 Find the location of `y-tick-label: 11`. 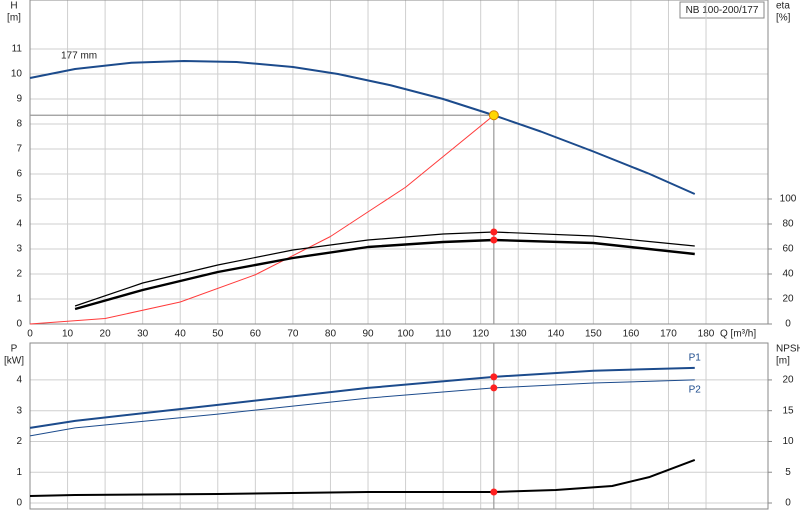

y-tick-label: 11 is located at coordinates (17, 49).